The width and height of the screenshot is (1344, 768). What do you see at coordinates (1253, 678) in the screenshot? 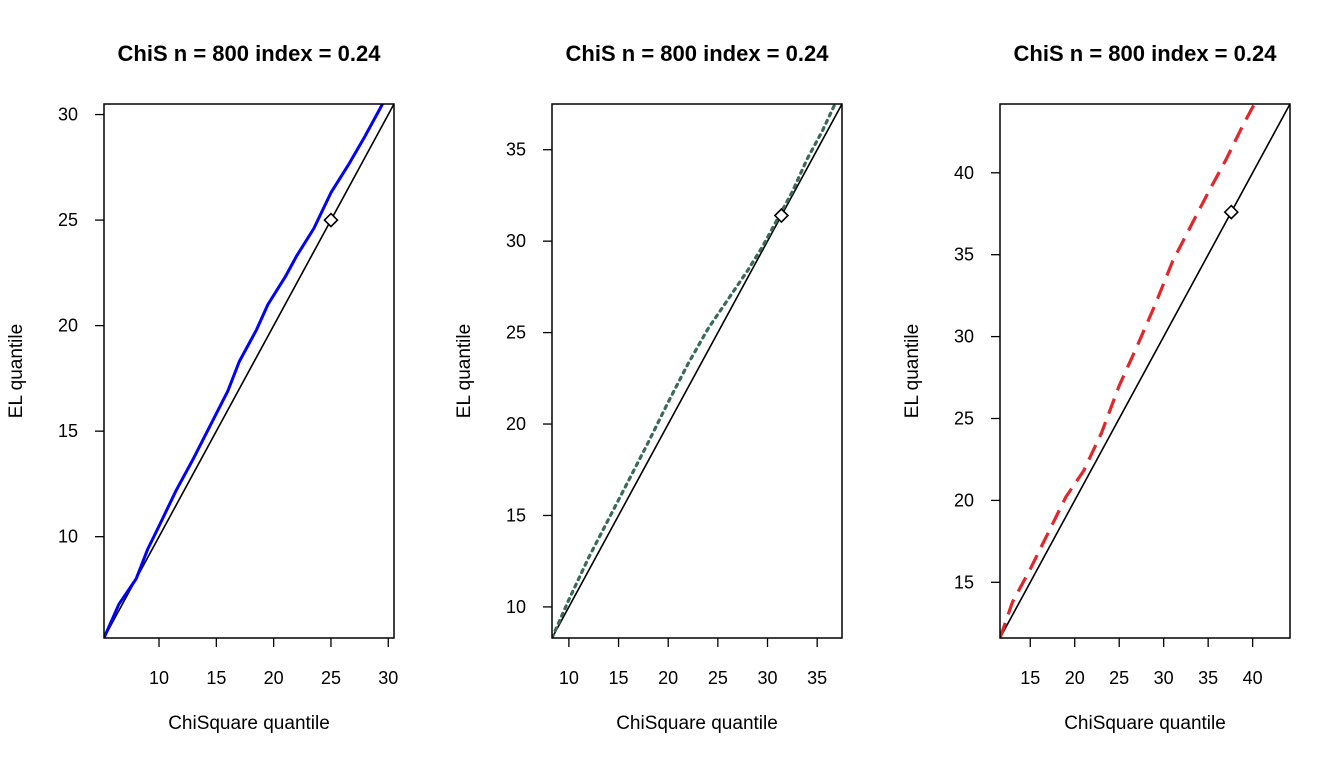
I see `x-tick-label: 40` at bounding box center [1253, 678].